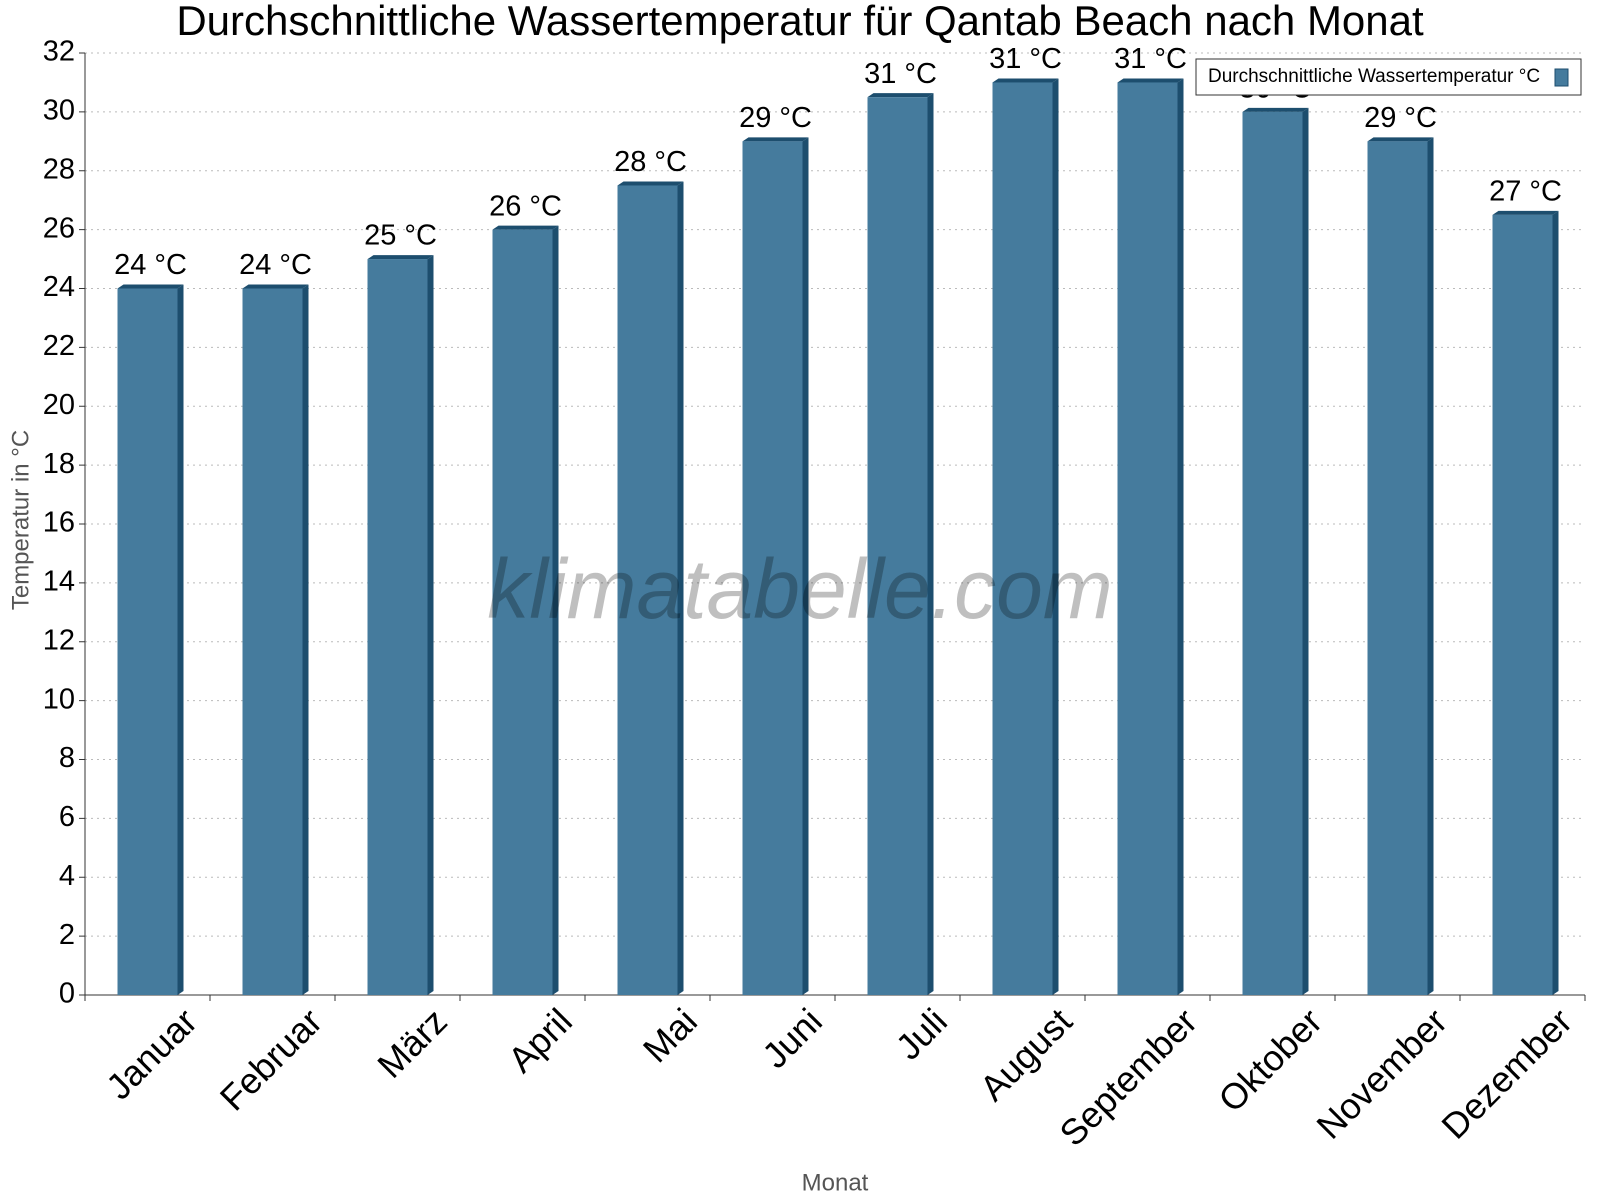  What do you see at coordinates (835, 1182) in the screenshot?
I see `x-axis-title: Monat` at bounding box center [835, 1182].